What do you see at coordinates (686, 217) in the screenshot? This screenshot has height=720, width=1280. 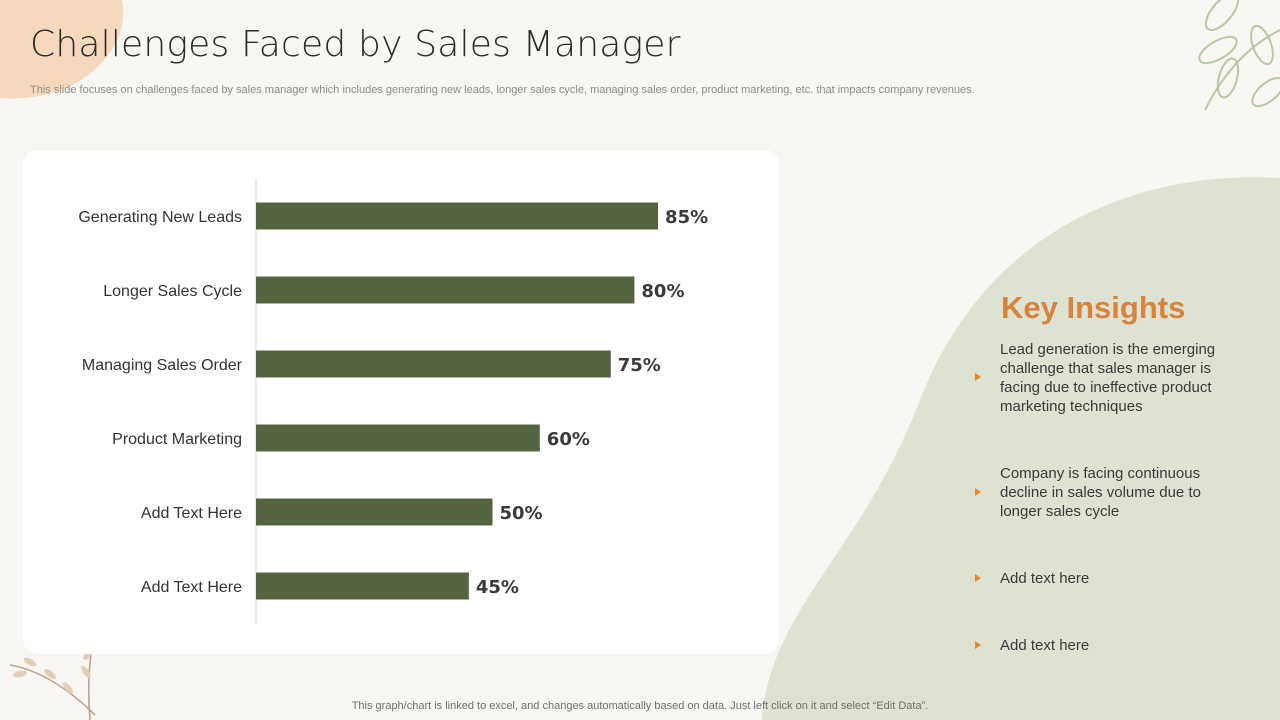 I see `data-label: 85%` at bounding box center [686, 217].